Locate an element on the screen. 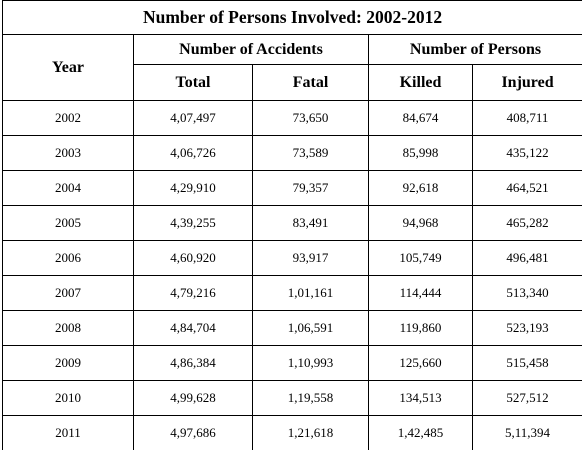 The image size is (586, 450). total-cell: 4,84,704 is located at coordinates (193, 328).